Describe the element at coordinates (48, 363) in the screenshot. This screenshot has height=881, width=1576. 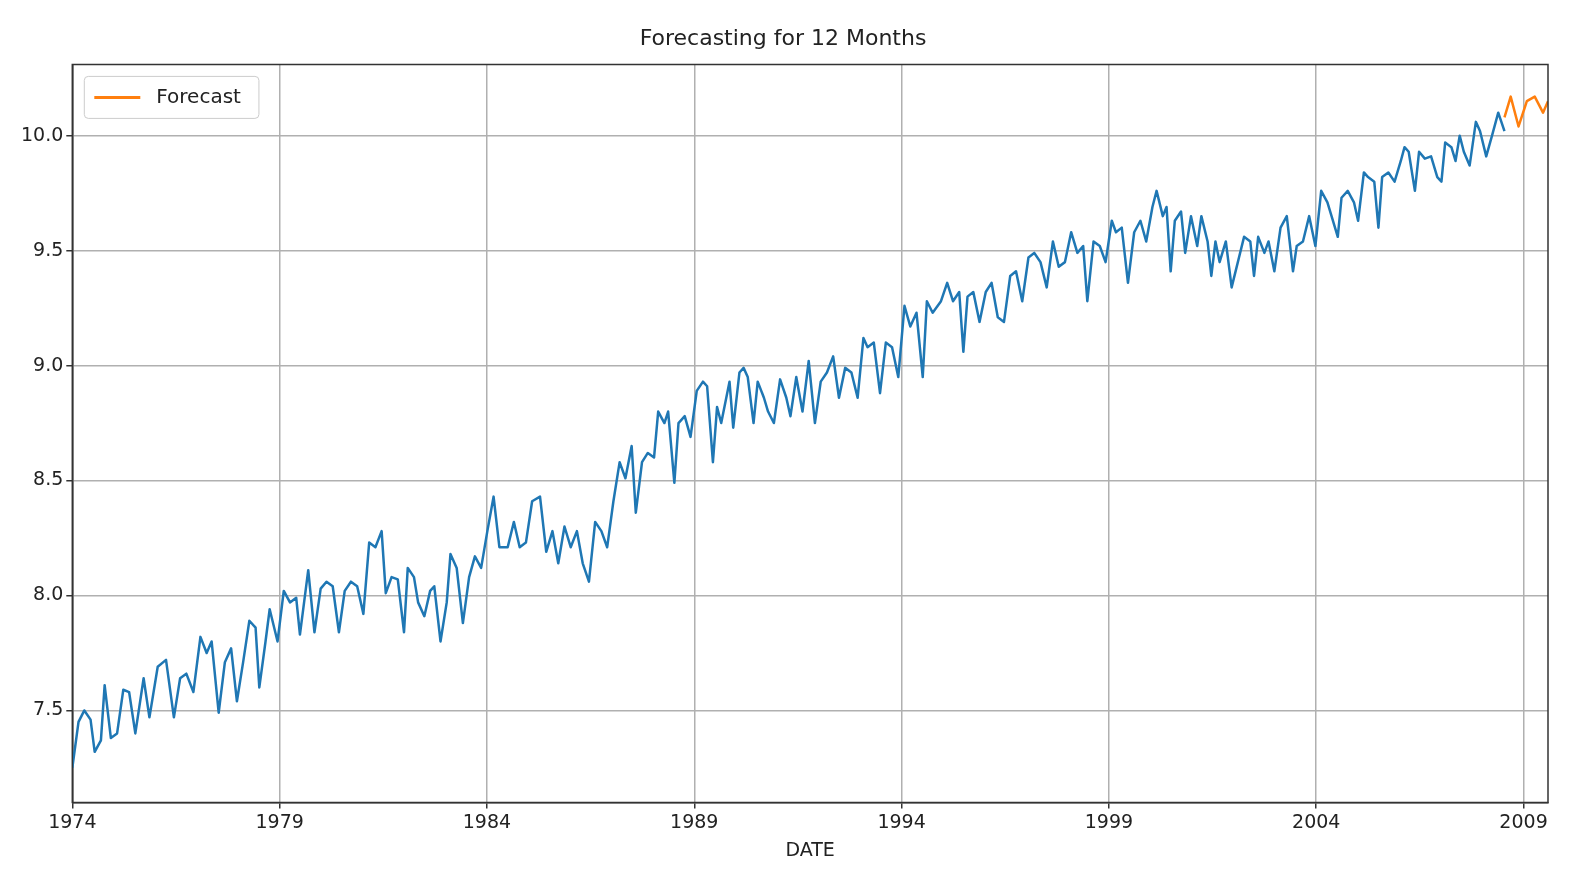
I see `y-tick-label: 9.0` at that location.